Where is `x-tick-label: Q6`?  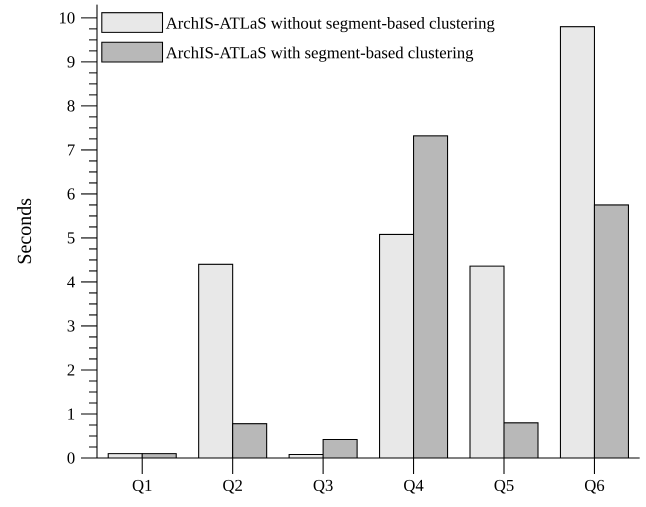
x-tick-label: Q6 is located at coordinates (594, 487).